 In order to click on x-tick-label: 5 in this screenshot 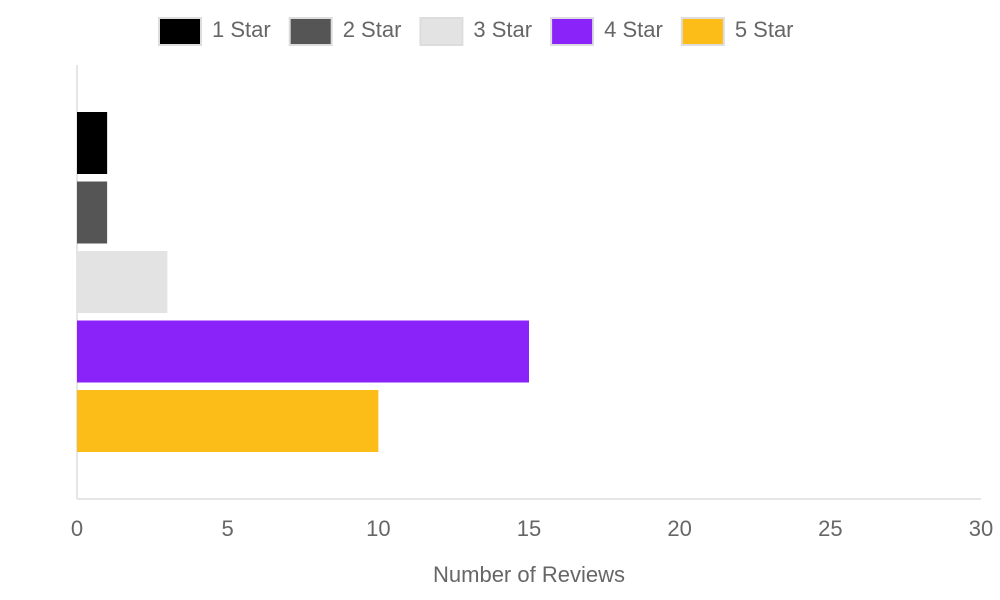, I will do `click(228, 528)`.